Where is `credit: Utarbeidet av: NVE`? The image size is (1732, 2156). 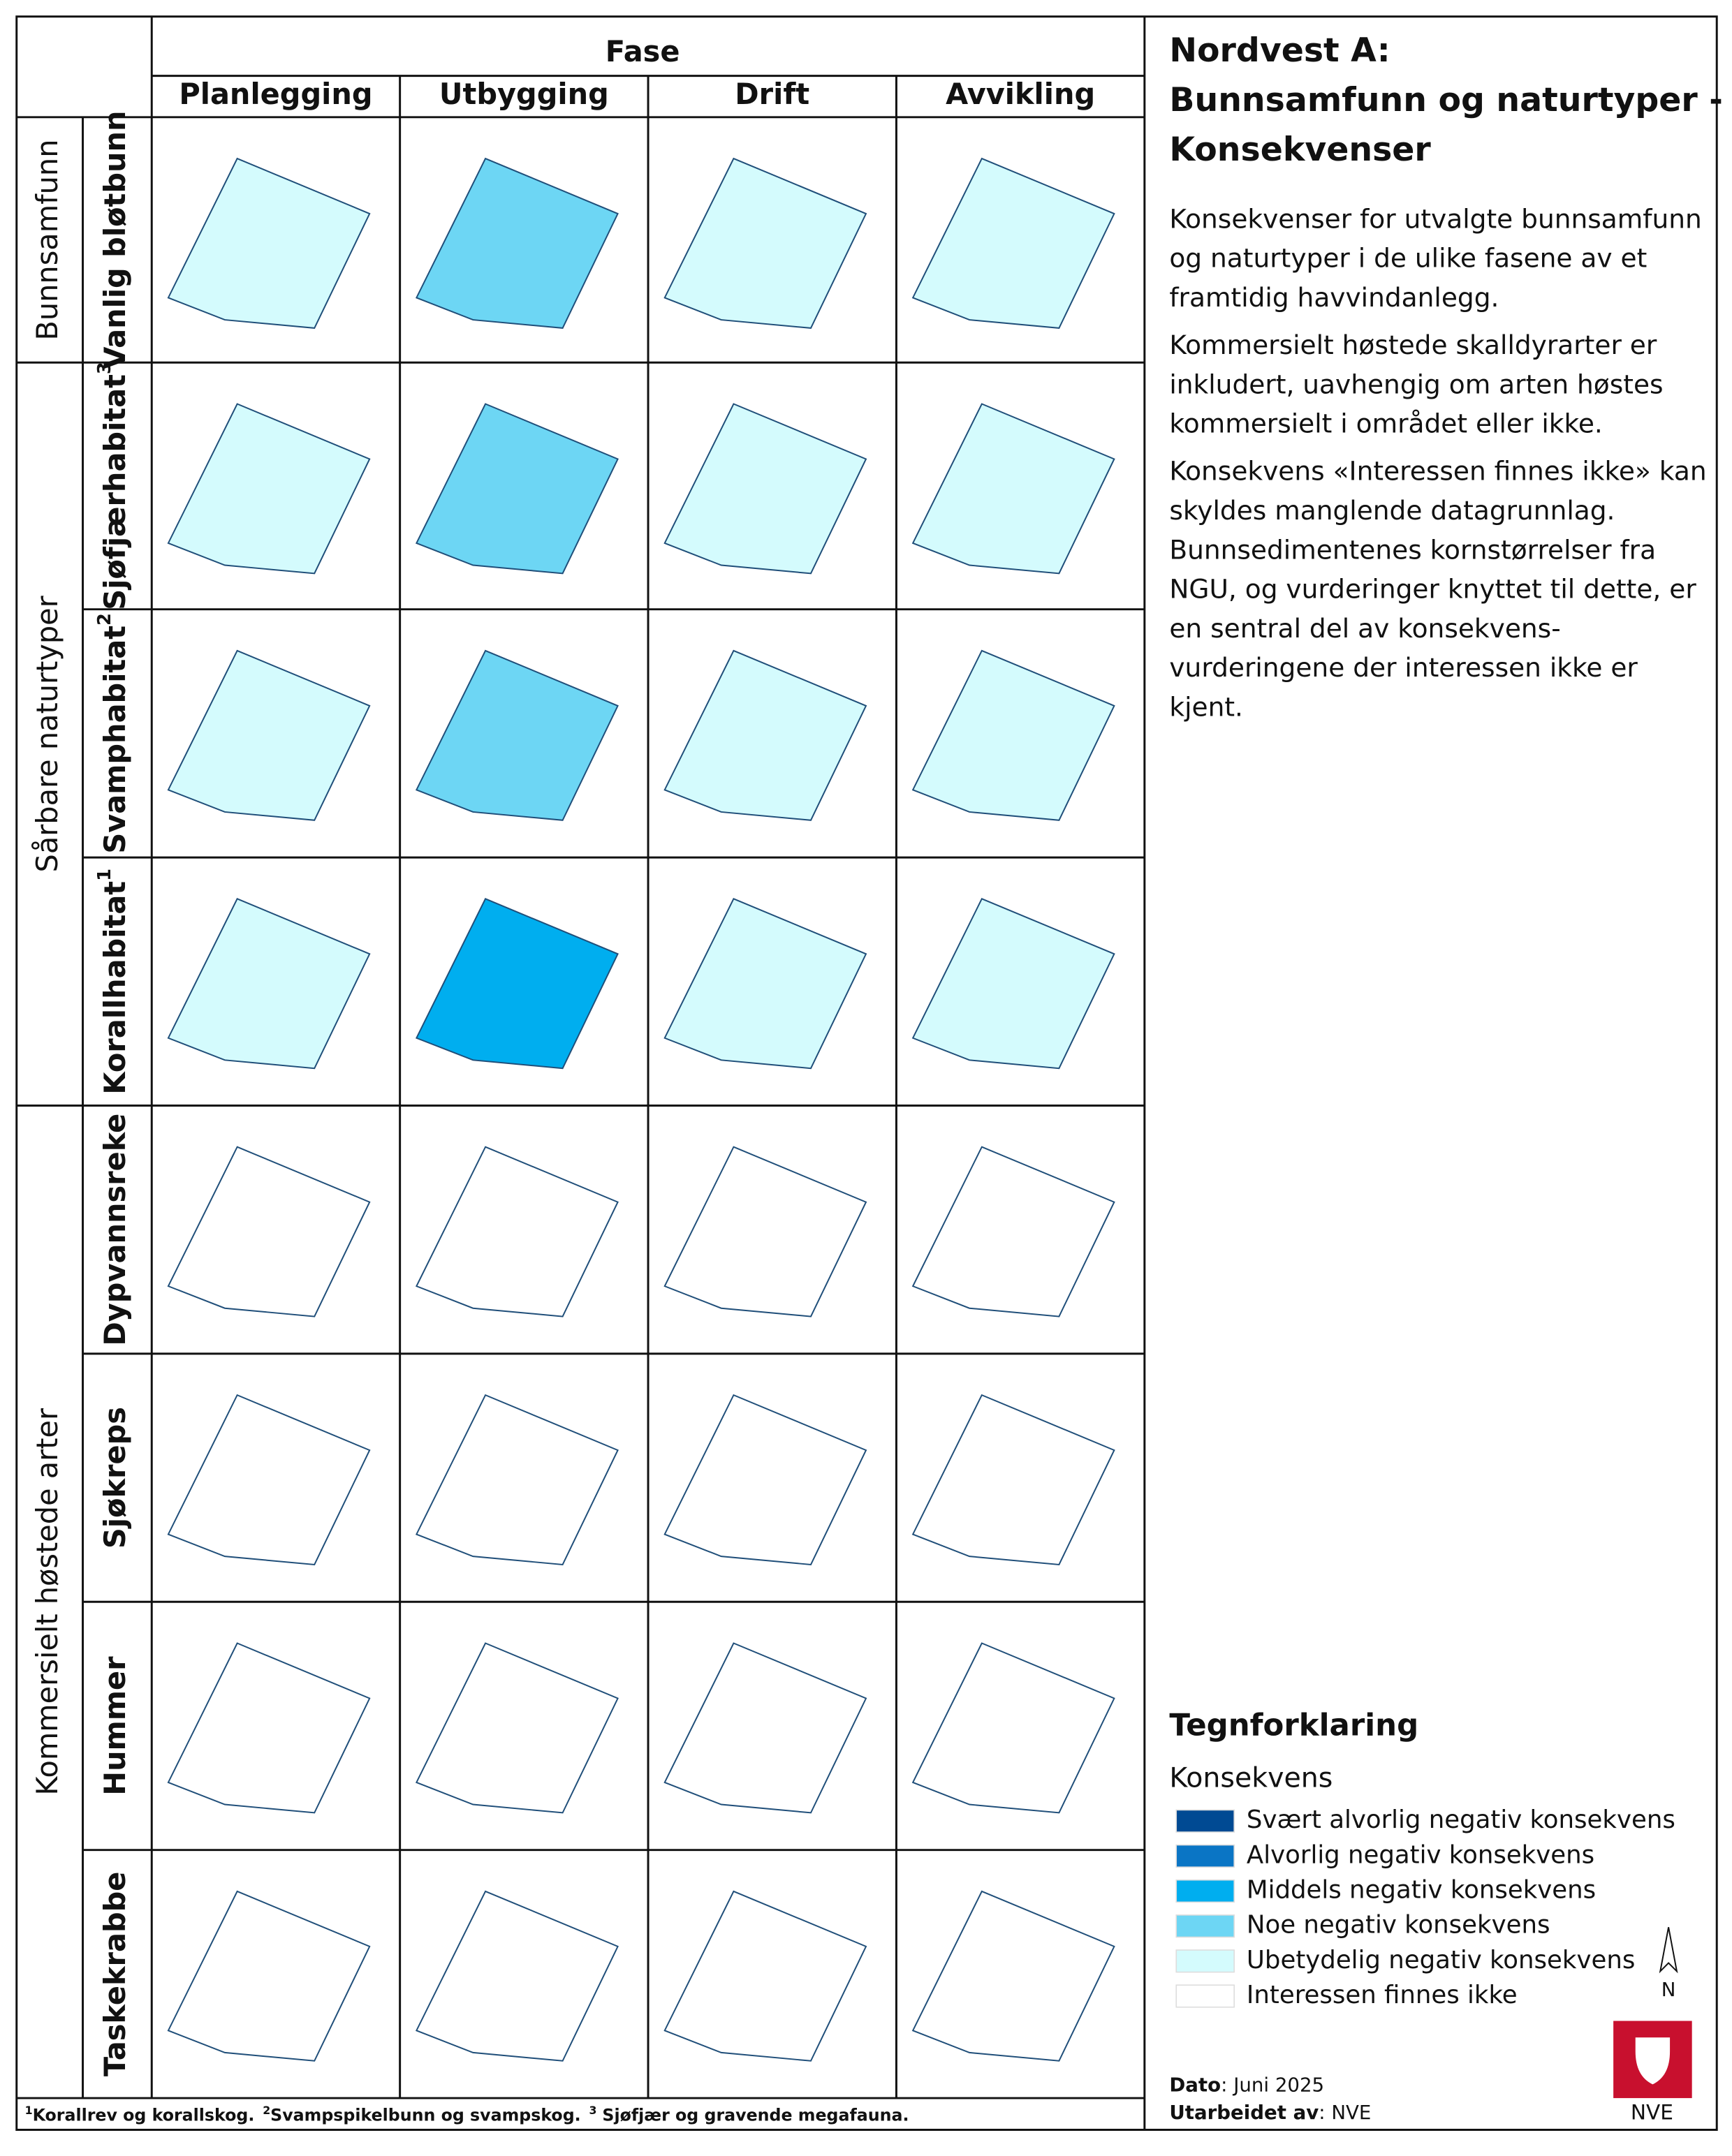 credit: Utarbeidet av: NVE is located at coordinates (1270, 2113).